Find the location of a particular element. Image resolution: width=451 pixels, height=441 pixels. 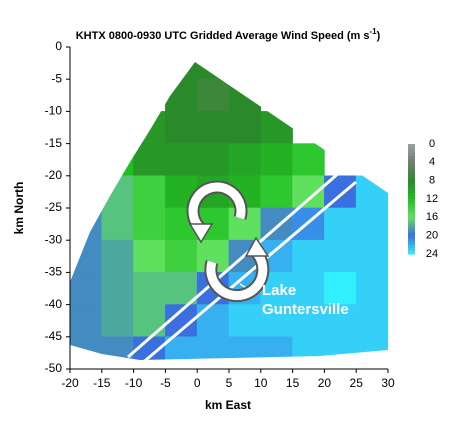

y-tick-label: -50 is located at coordinates (54, 368).